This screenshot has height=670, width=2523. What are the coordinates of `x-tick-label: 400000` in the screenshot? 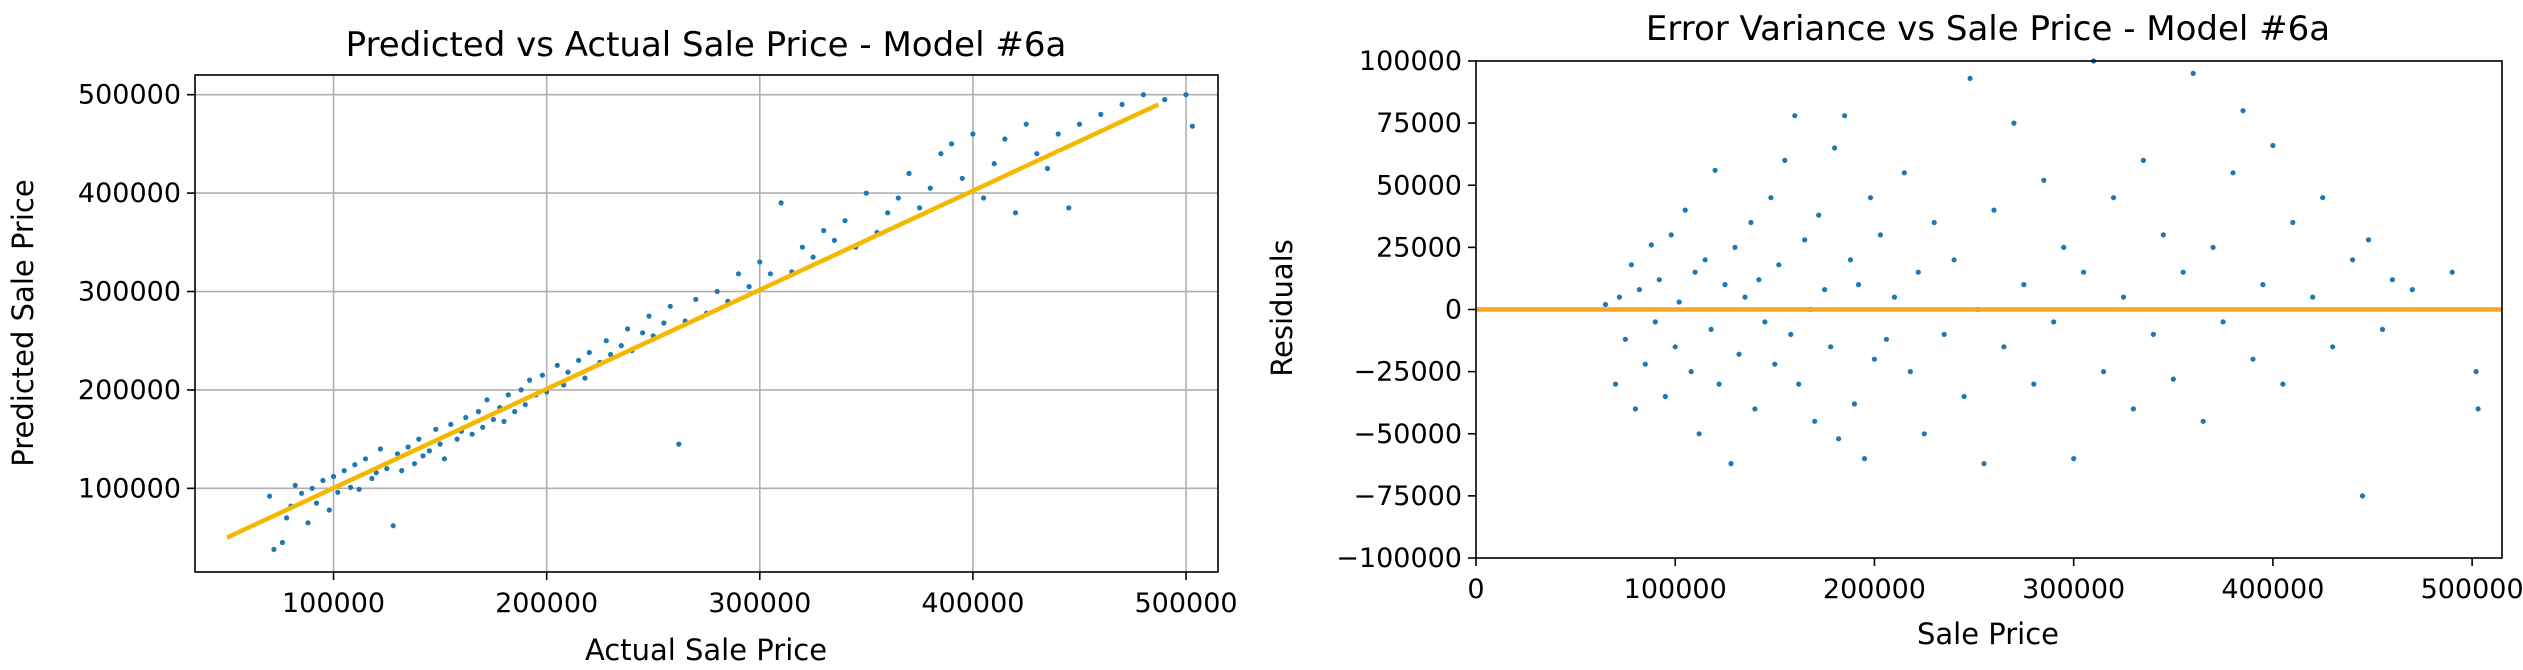 It's located at (2272, 589).